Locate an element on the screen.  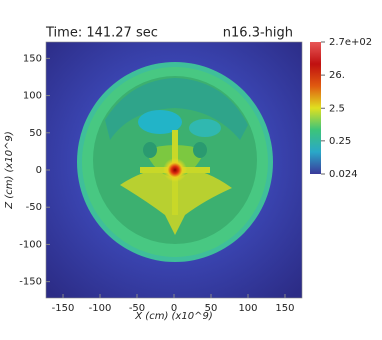
x-tick-label: 150 is located at coordinates (284, 308).